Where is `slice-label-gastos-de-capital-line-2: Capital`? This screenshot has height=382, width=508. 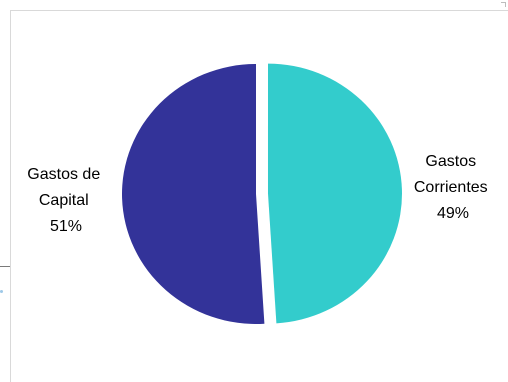 slice-label-gastos-de-capital-line-2: Capital is located at coordinates (64, 200).